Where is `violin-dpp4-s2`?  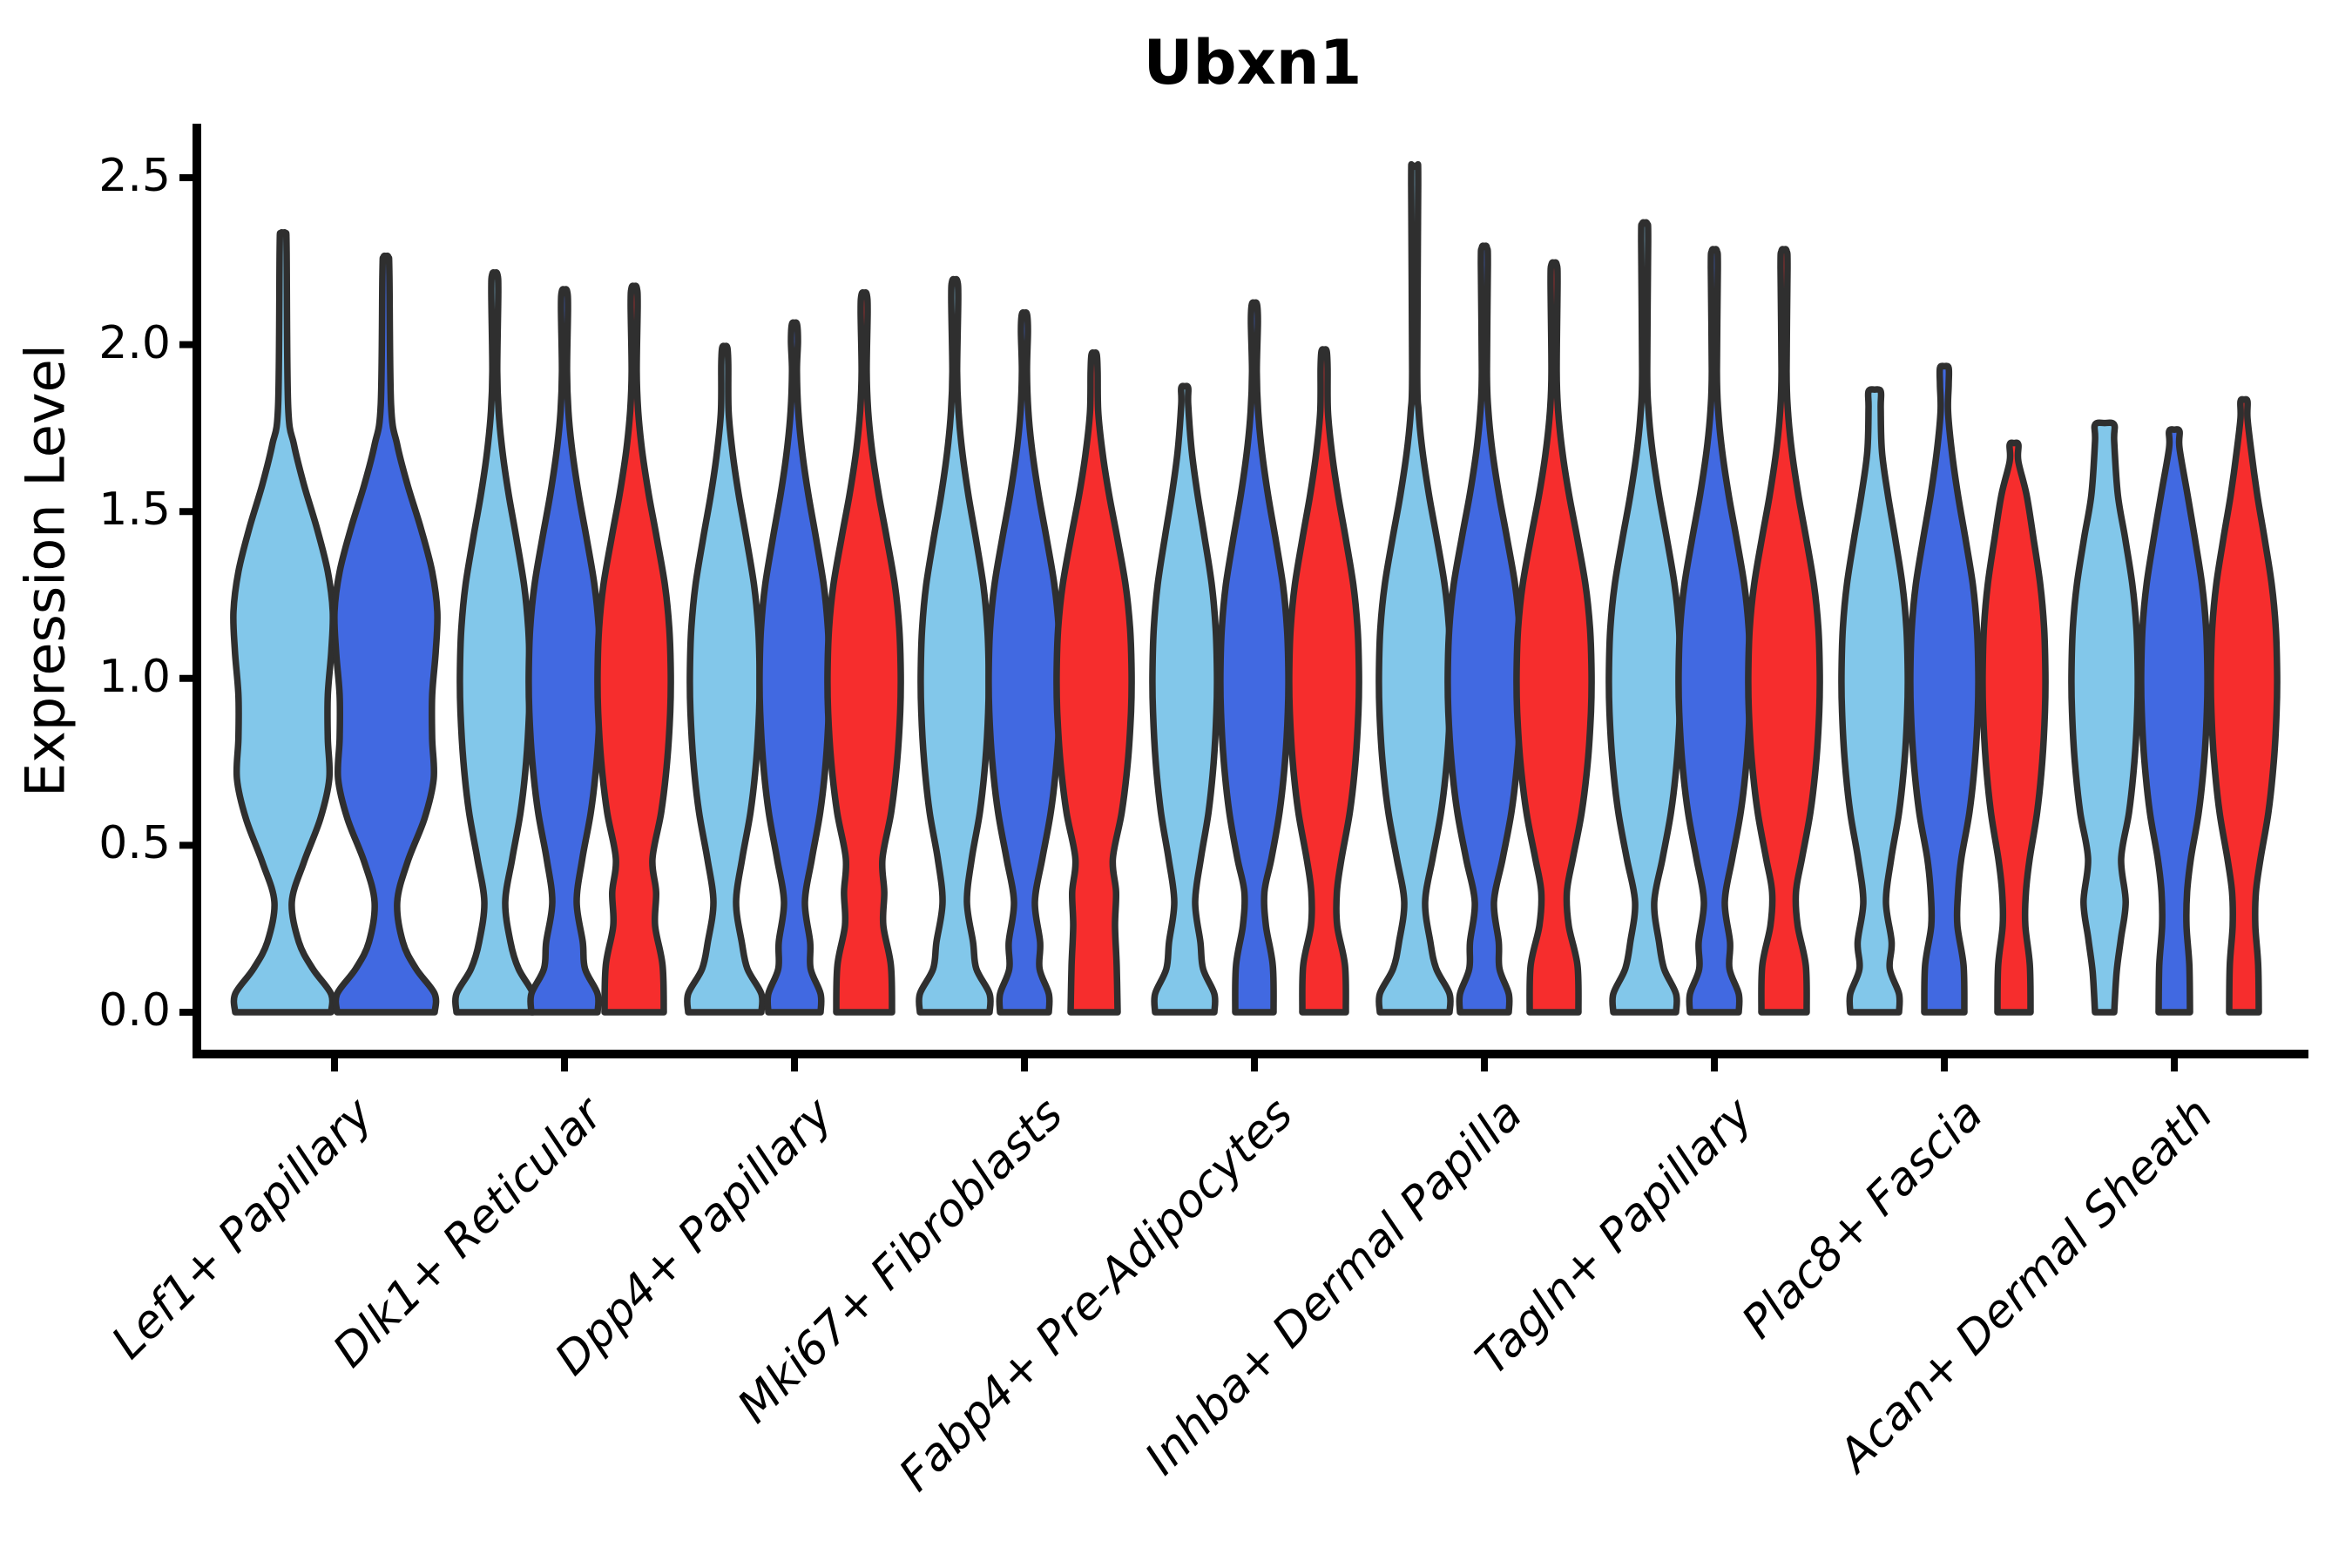
violin-dpp4-s2 is located at coordinates (795, 667).